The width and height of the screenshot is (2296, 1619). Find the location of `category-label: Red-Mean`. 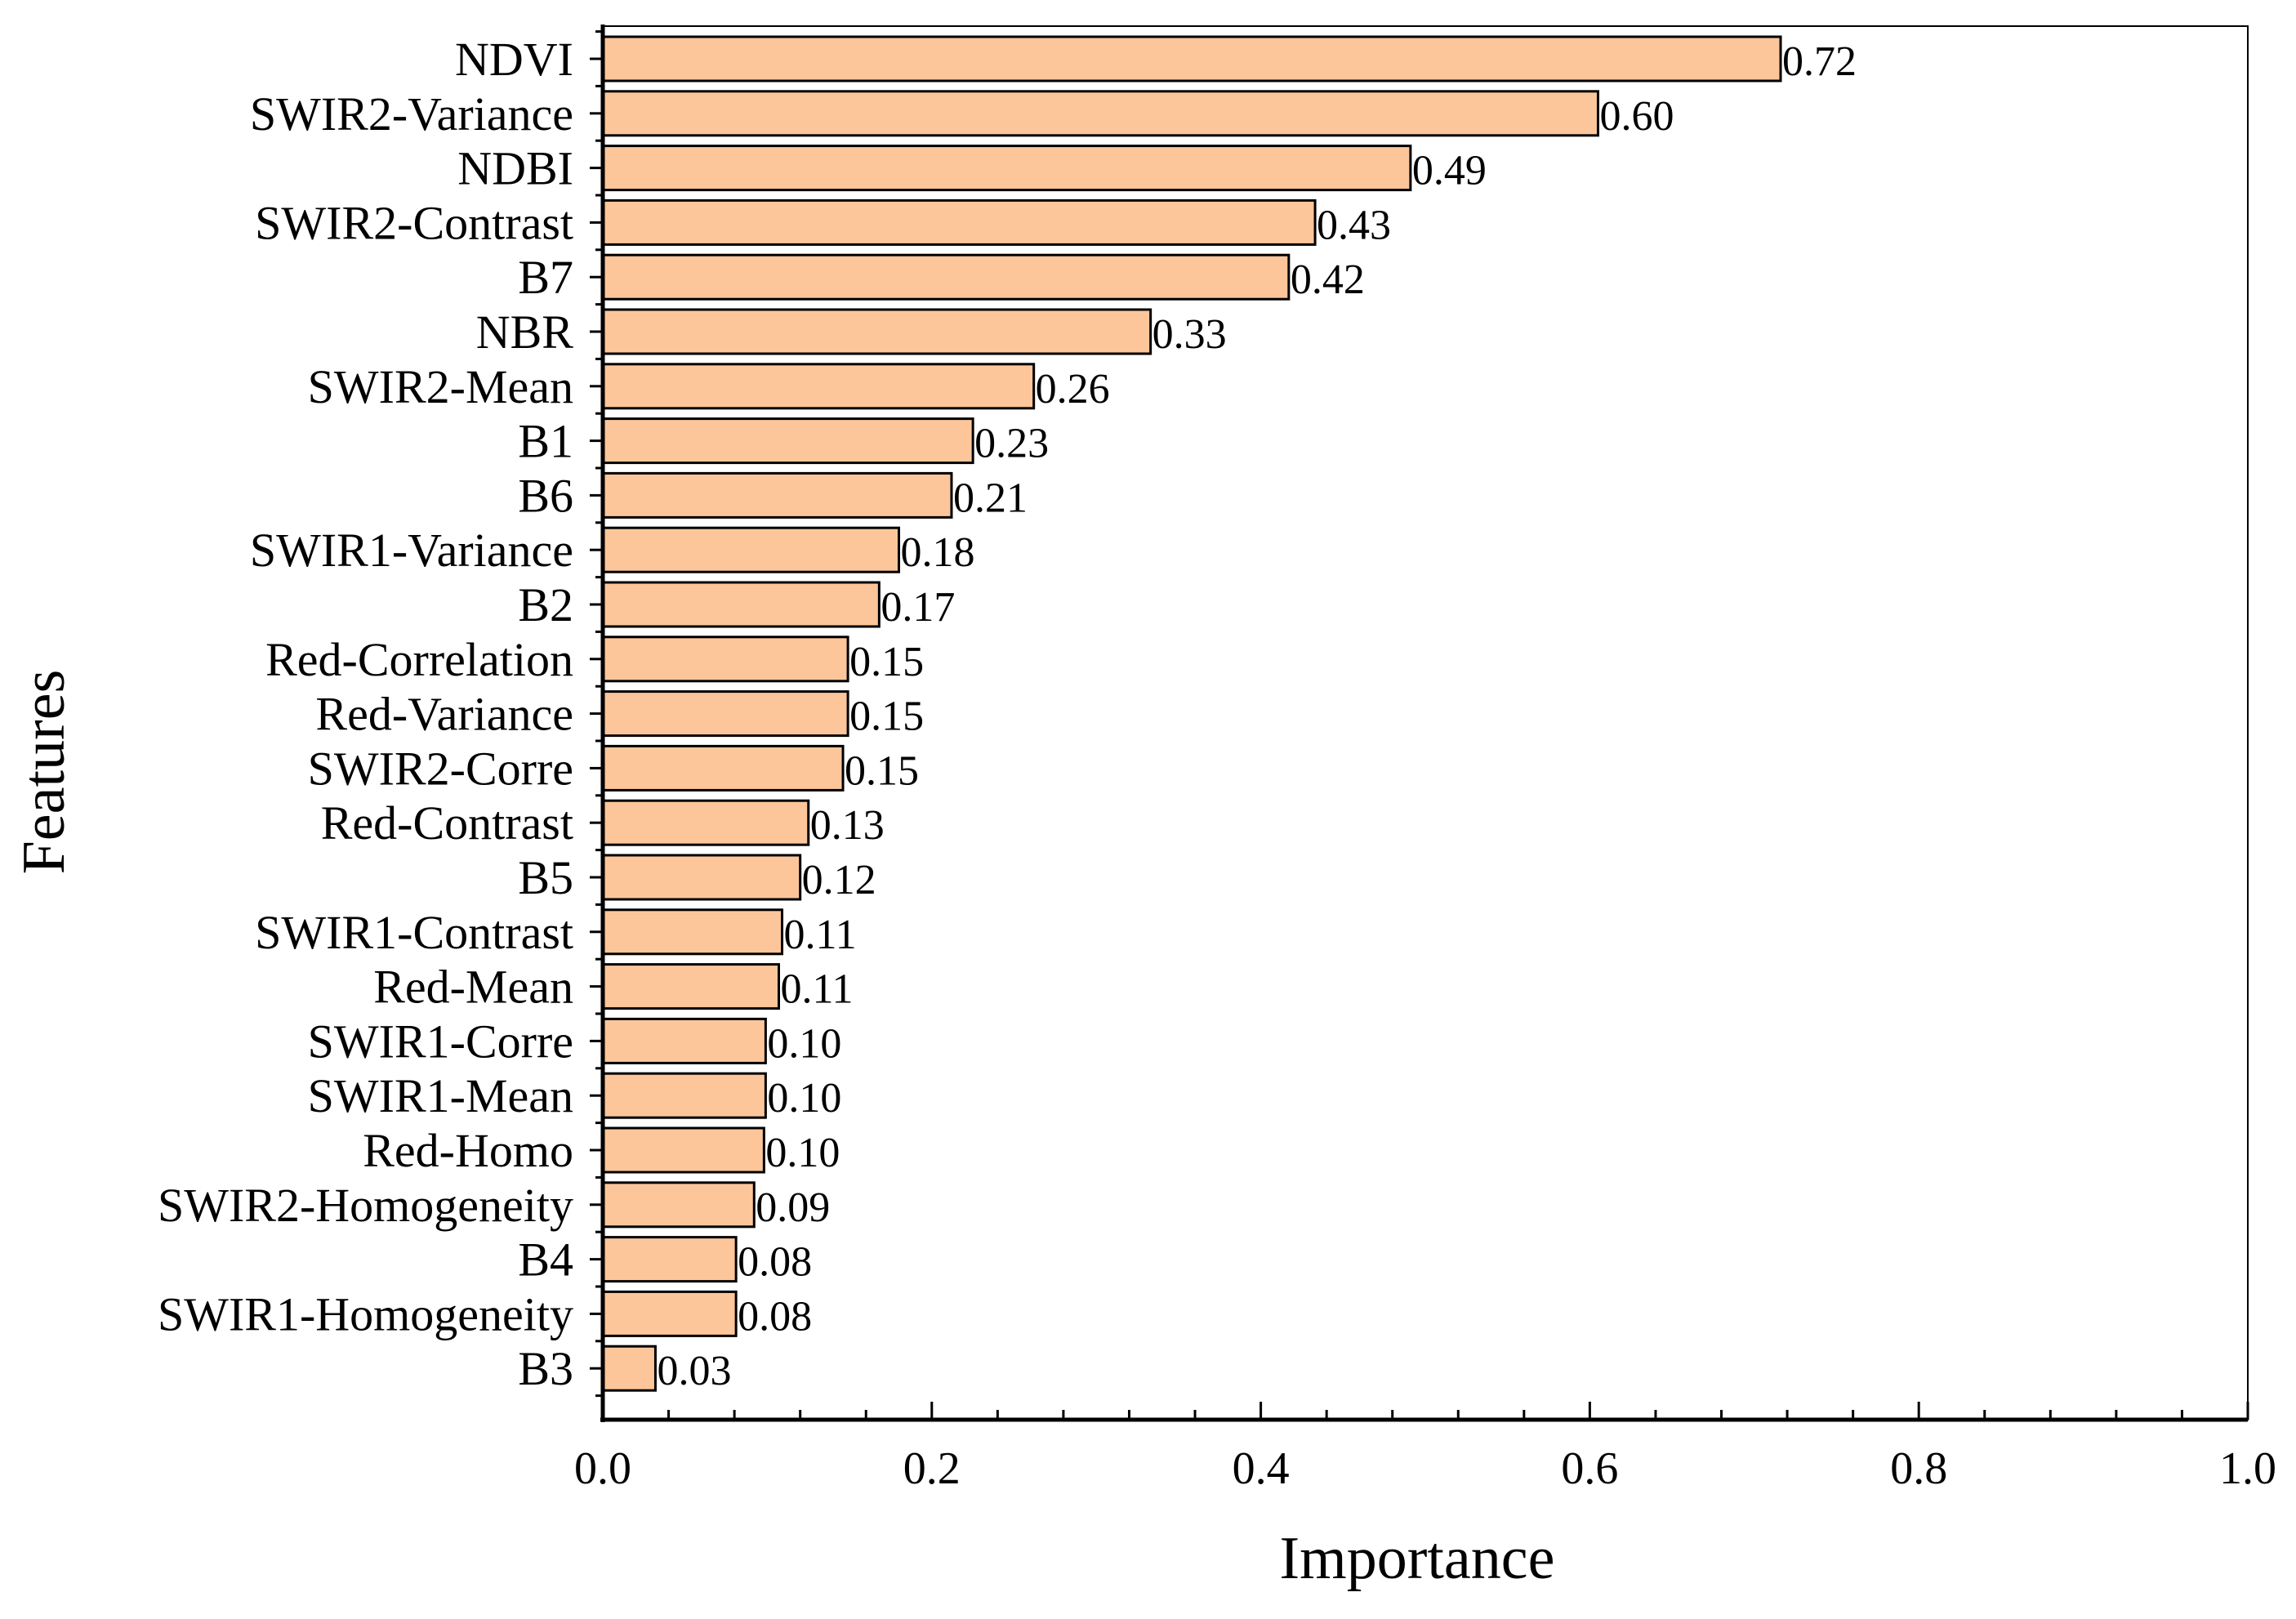

category-label: Red-Mean is located at coordinates (473, 987).